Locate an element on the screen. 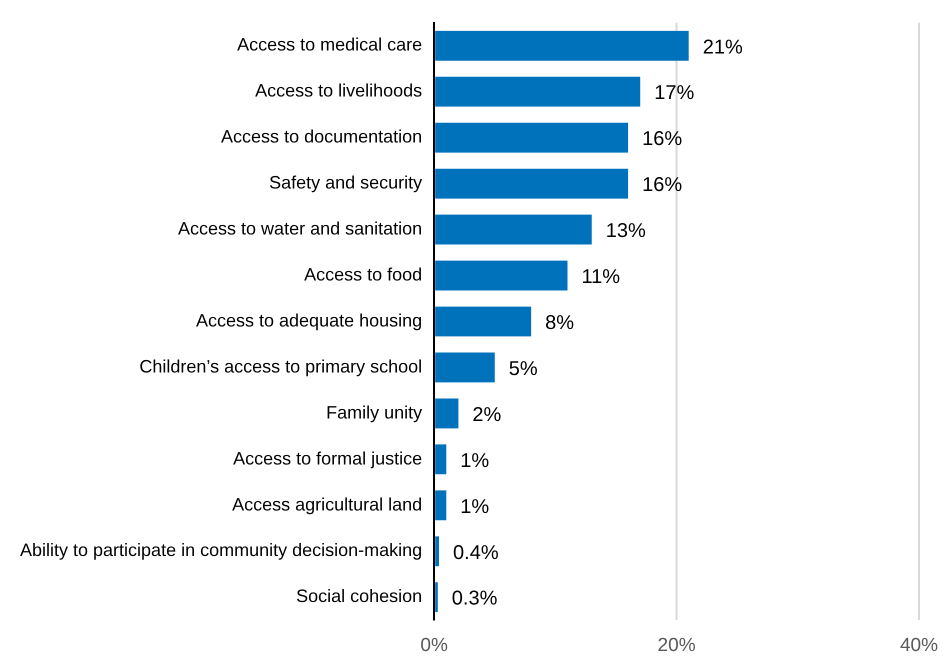 Image resolution: width=952 pixels, height=671 pixels. data-label: 2% is located at coordinates (487, 415).